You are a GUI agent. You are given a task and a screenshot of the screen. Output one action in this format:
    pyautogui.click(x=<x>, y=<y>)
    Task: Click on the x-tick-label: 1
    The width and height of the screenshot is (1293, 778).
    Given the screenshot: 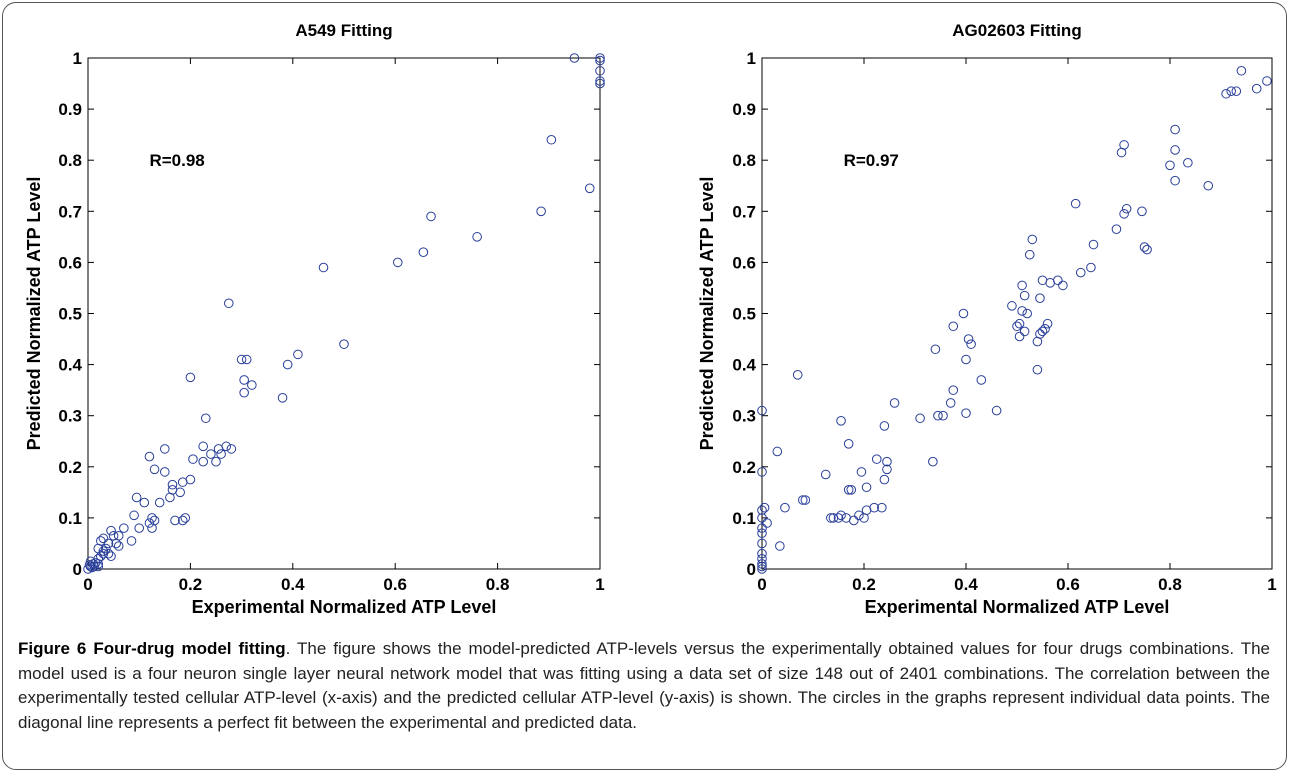 What is the action you would take?
    pyautogui.click(x=599, y=584)
    